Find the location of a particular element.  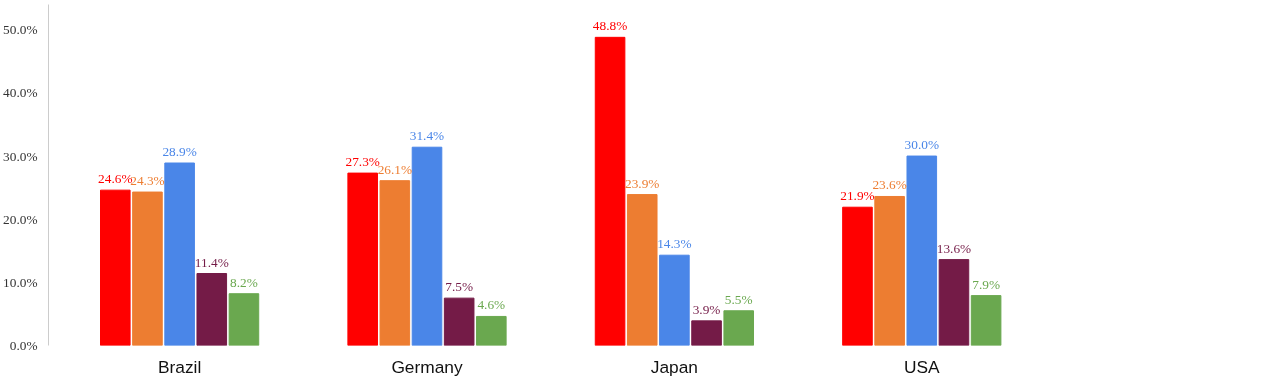

data-label: 5.5% is located at coordinates (738, 299).